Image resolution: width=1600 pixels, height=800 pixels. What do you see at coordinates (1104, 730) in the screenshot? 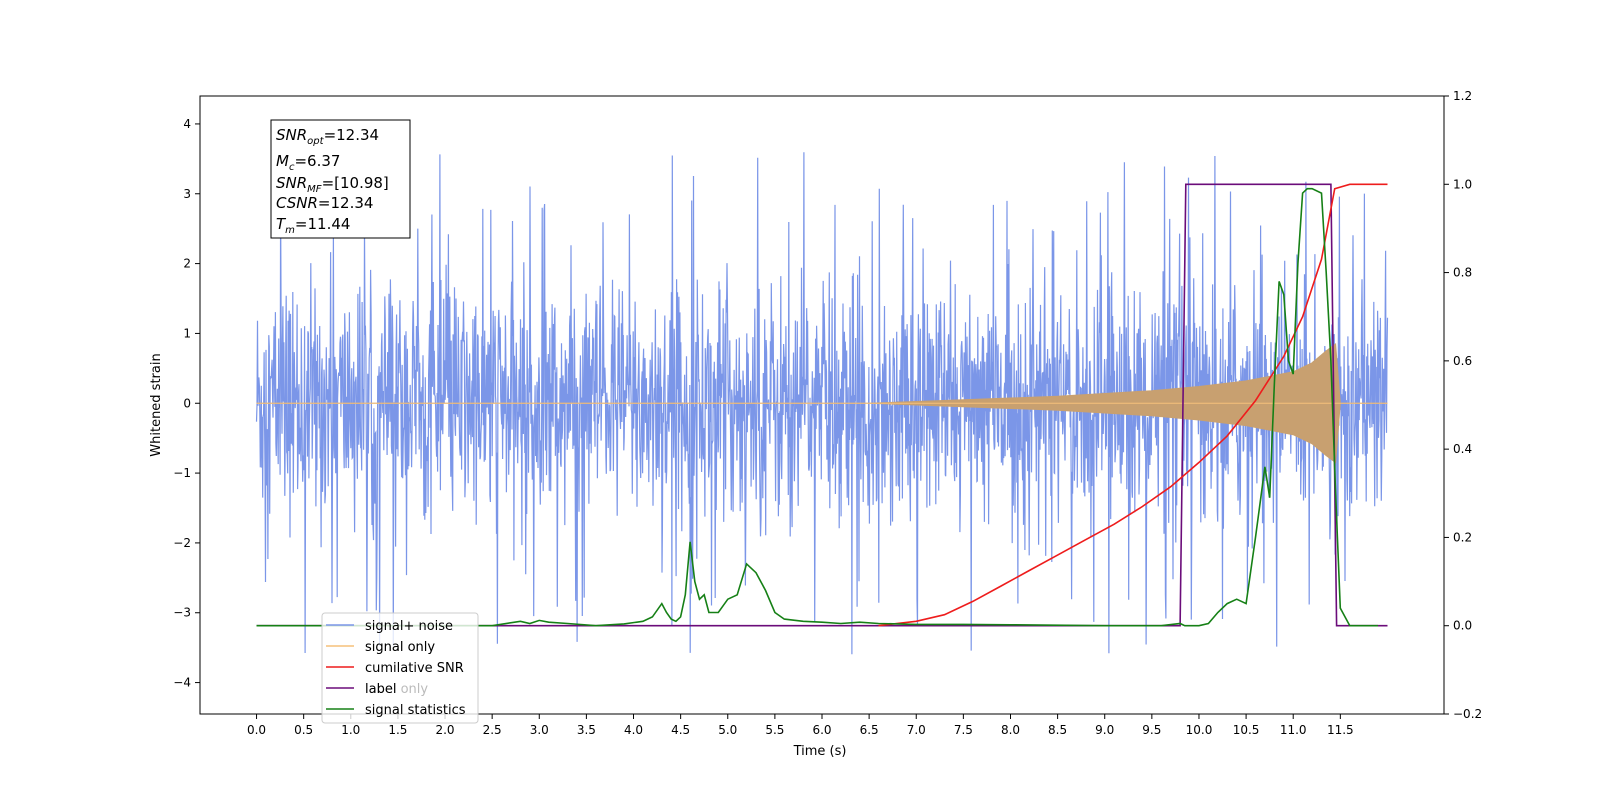
I see `x-tick-label: 9.0` at bounding box center [1104, 730].